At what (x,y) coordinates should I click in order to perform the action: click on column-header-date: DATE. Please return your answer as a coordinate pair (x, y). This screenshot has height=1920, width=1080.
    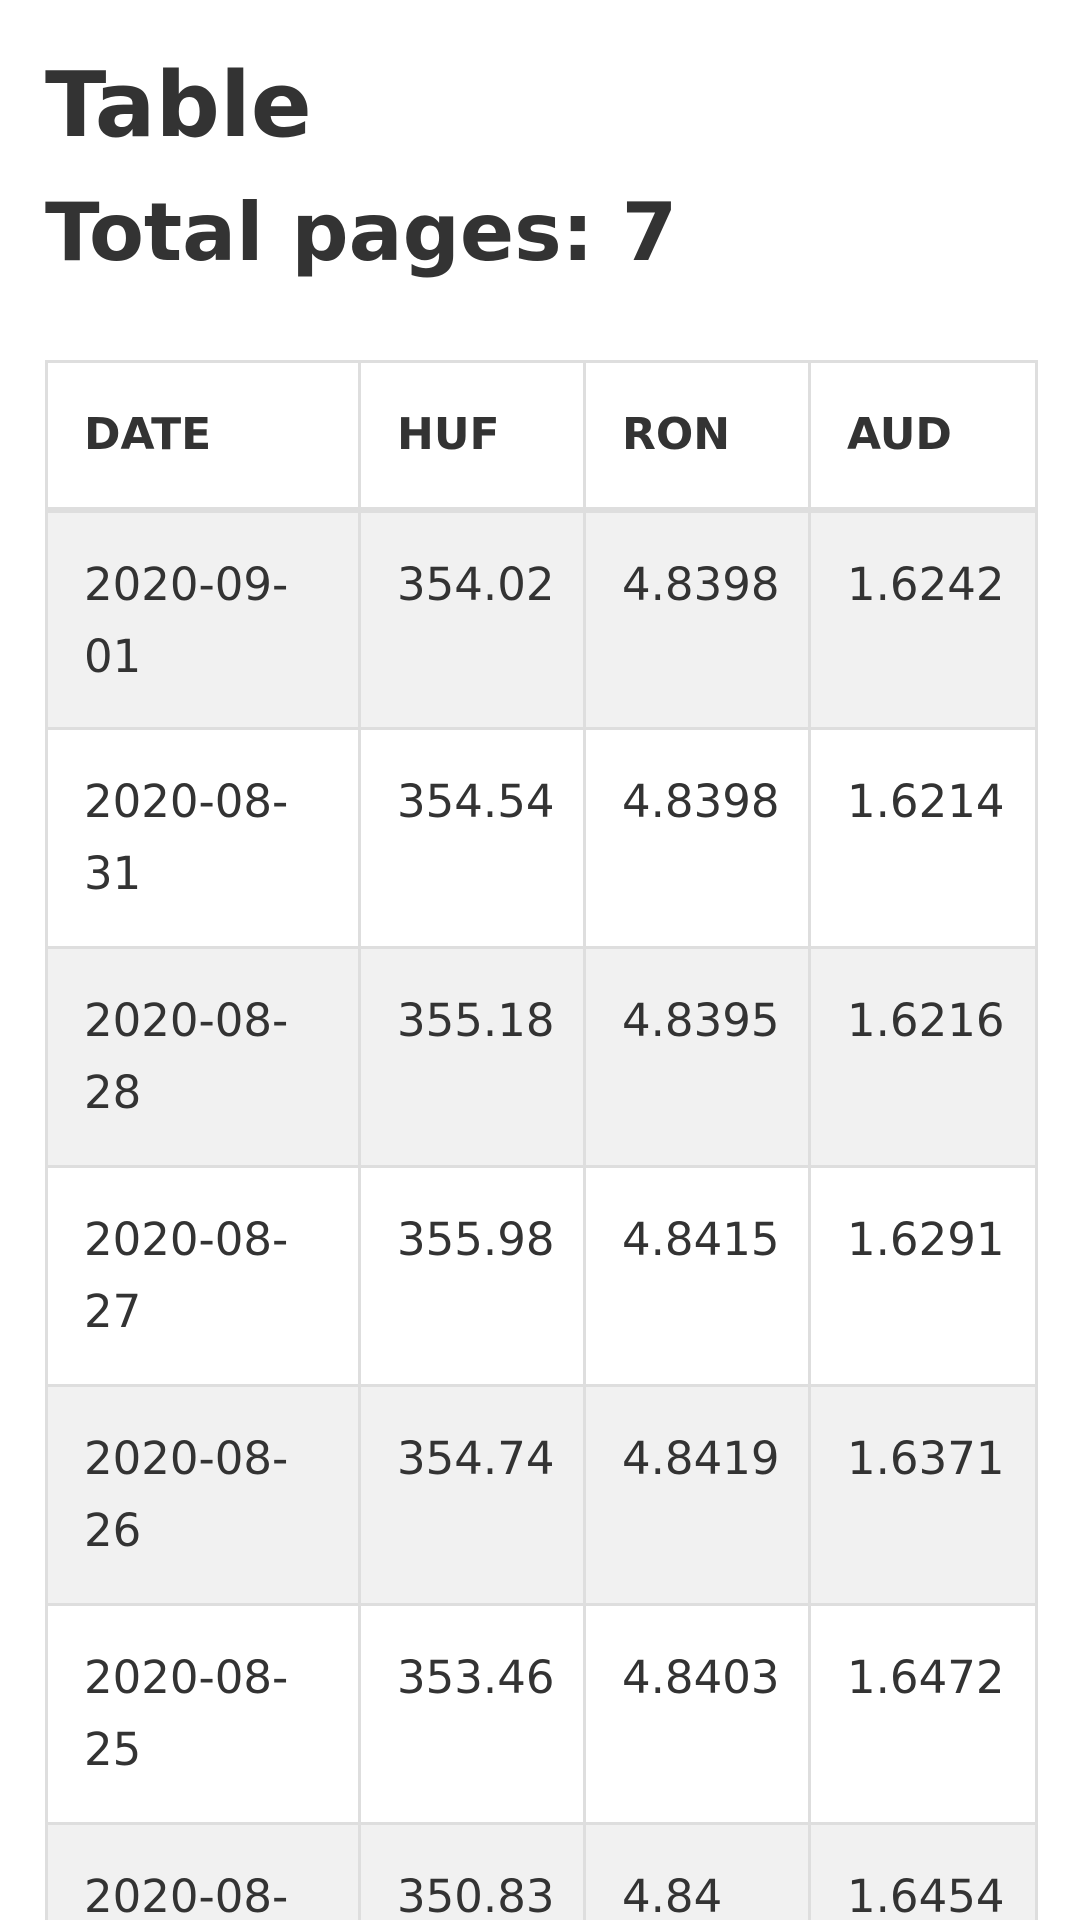
    Looking at the image, I should click on (203, 436).